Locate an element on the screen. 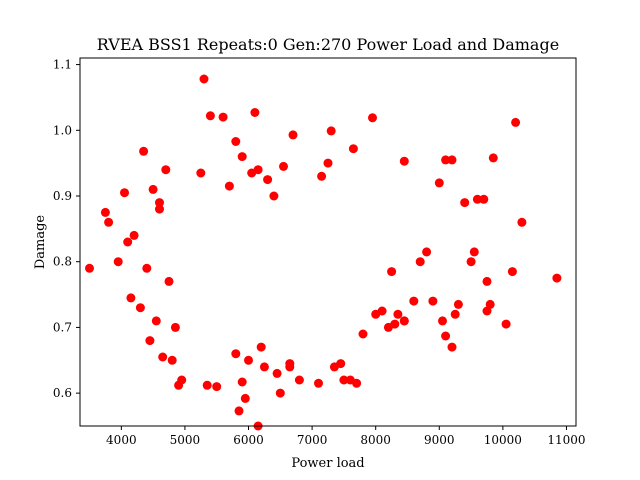 This screenshot has width=640, height=480. x-tick-label: 7000 is located at coordinates (312, 440).